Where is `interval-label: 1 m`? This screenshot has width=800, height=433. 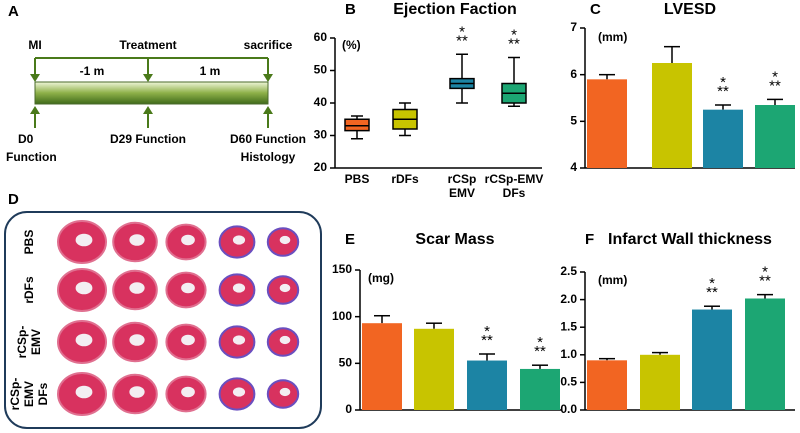
interval-label: 1 m is located at coordinates (210, 71).